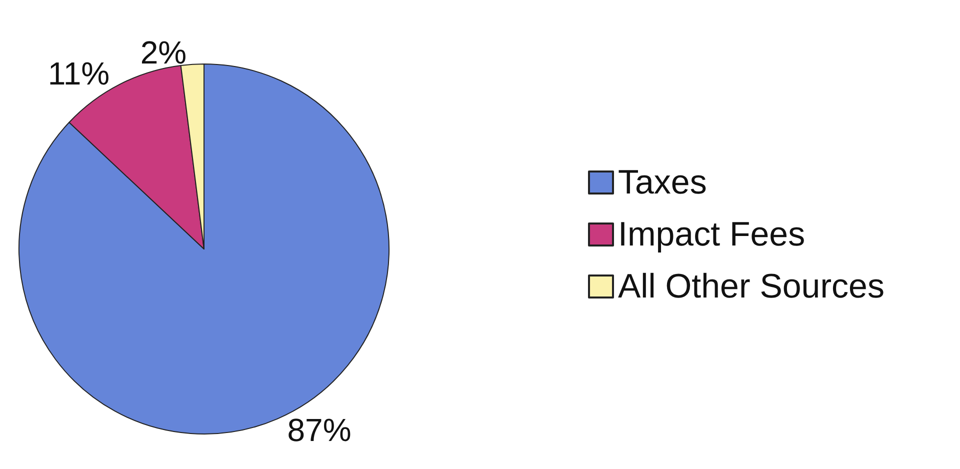  Describe the element at coordinates (319, 430) in the screenshot. I see `data-label: 87%` at that location.